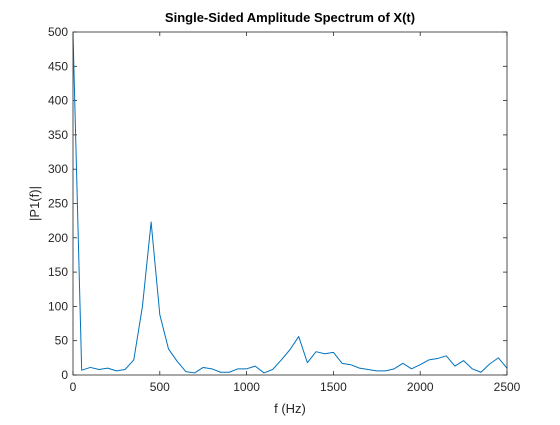 The height and width of the screenshot is (425, 560). What do you see at coordinates (333, 387) in the screenshot?
I see `x-tick-label: 1500` at bounding box center [333, 387].